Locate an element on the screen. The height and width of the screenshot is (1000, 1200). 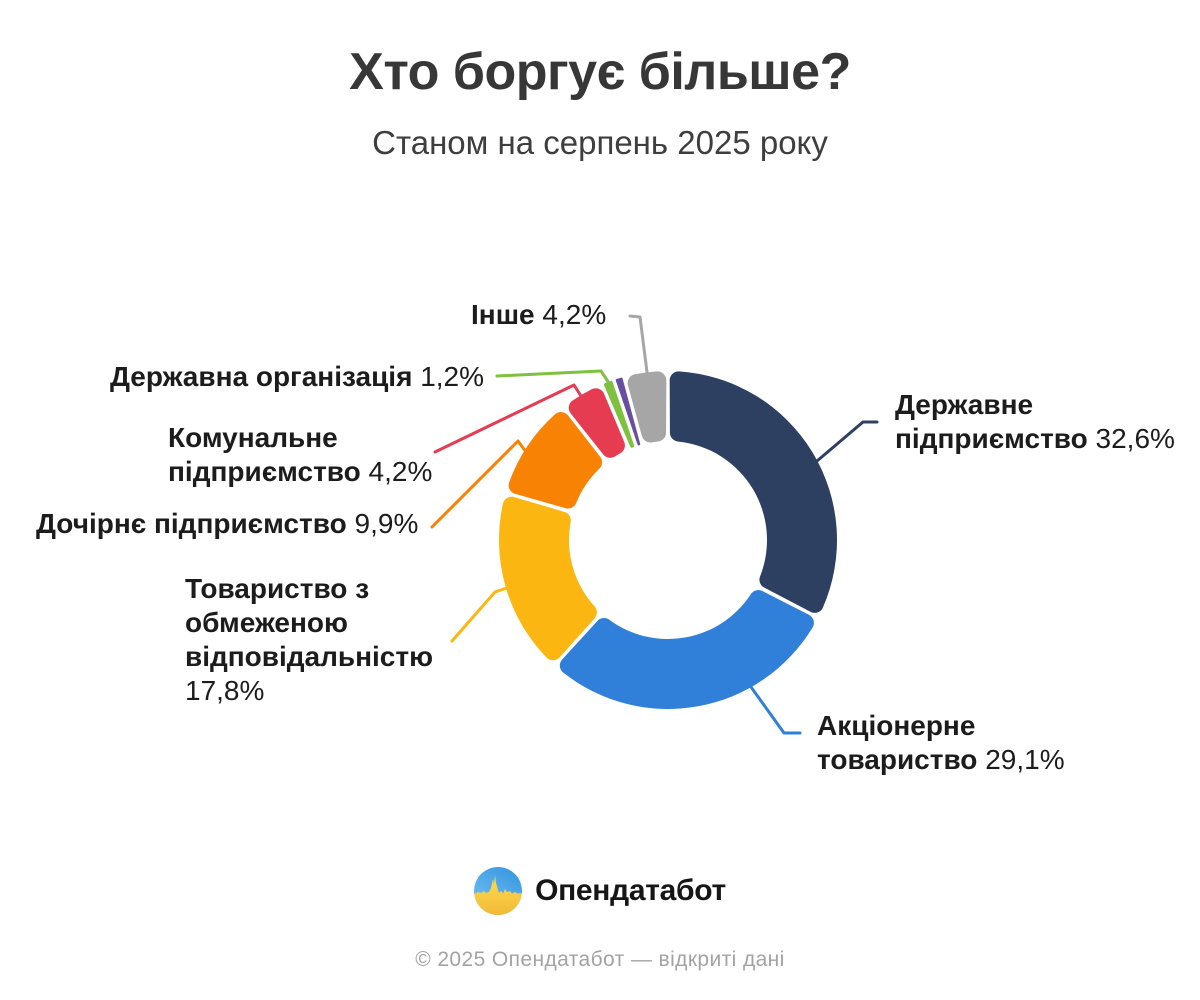
callout-line-other is located at coordinates (638, 344).